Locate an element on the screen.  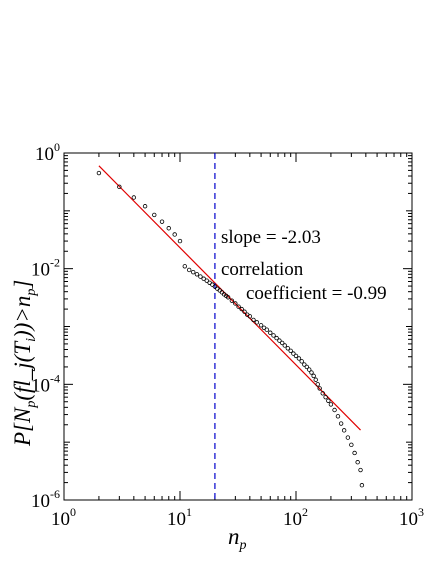
y-axis-title: P[Np(fl_j(Ti))>np] is located at coordinates (24, 363).